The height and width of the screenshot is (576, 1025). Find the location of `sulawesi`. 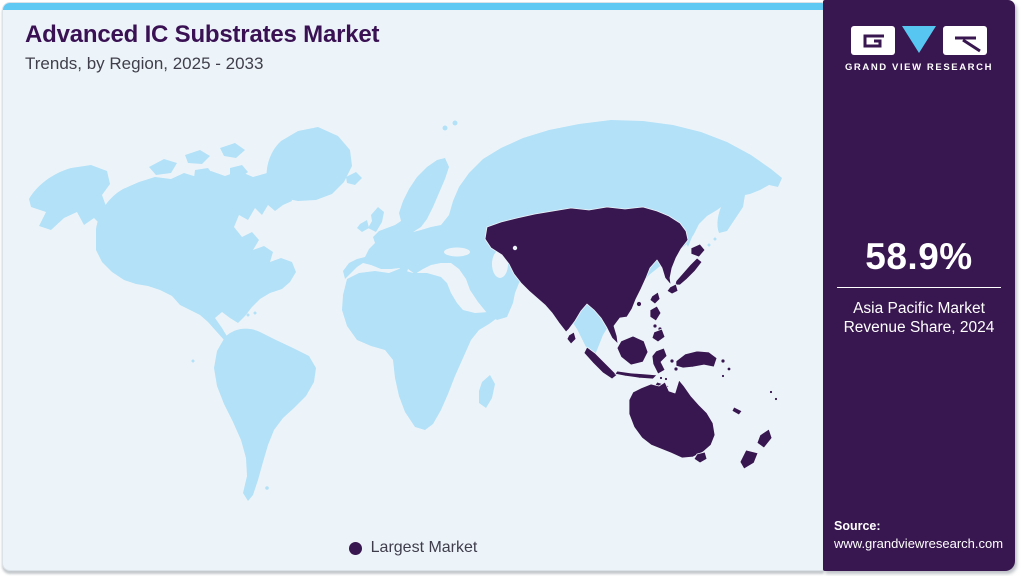

sulawesi is located at coordinates (659, 361).